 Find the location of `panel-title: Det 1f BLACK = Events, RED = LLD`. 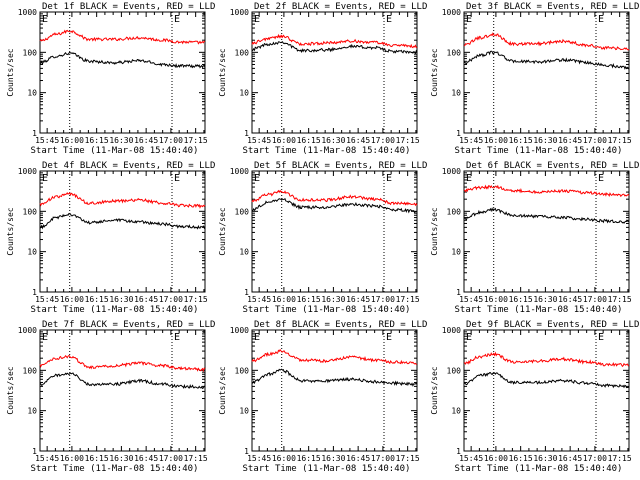

panel-title: Det 1f BLACK = Events, RED = LLD is located at coordinates (128, 7).